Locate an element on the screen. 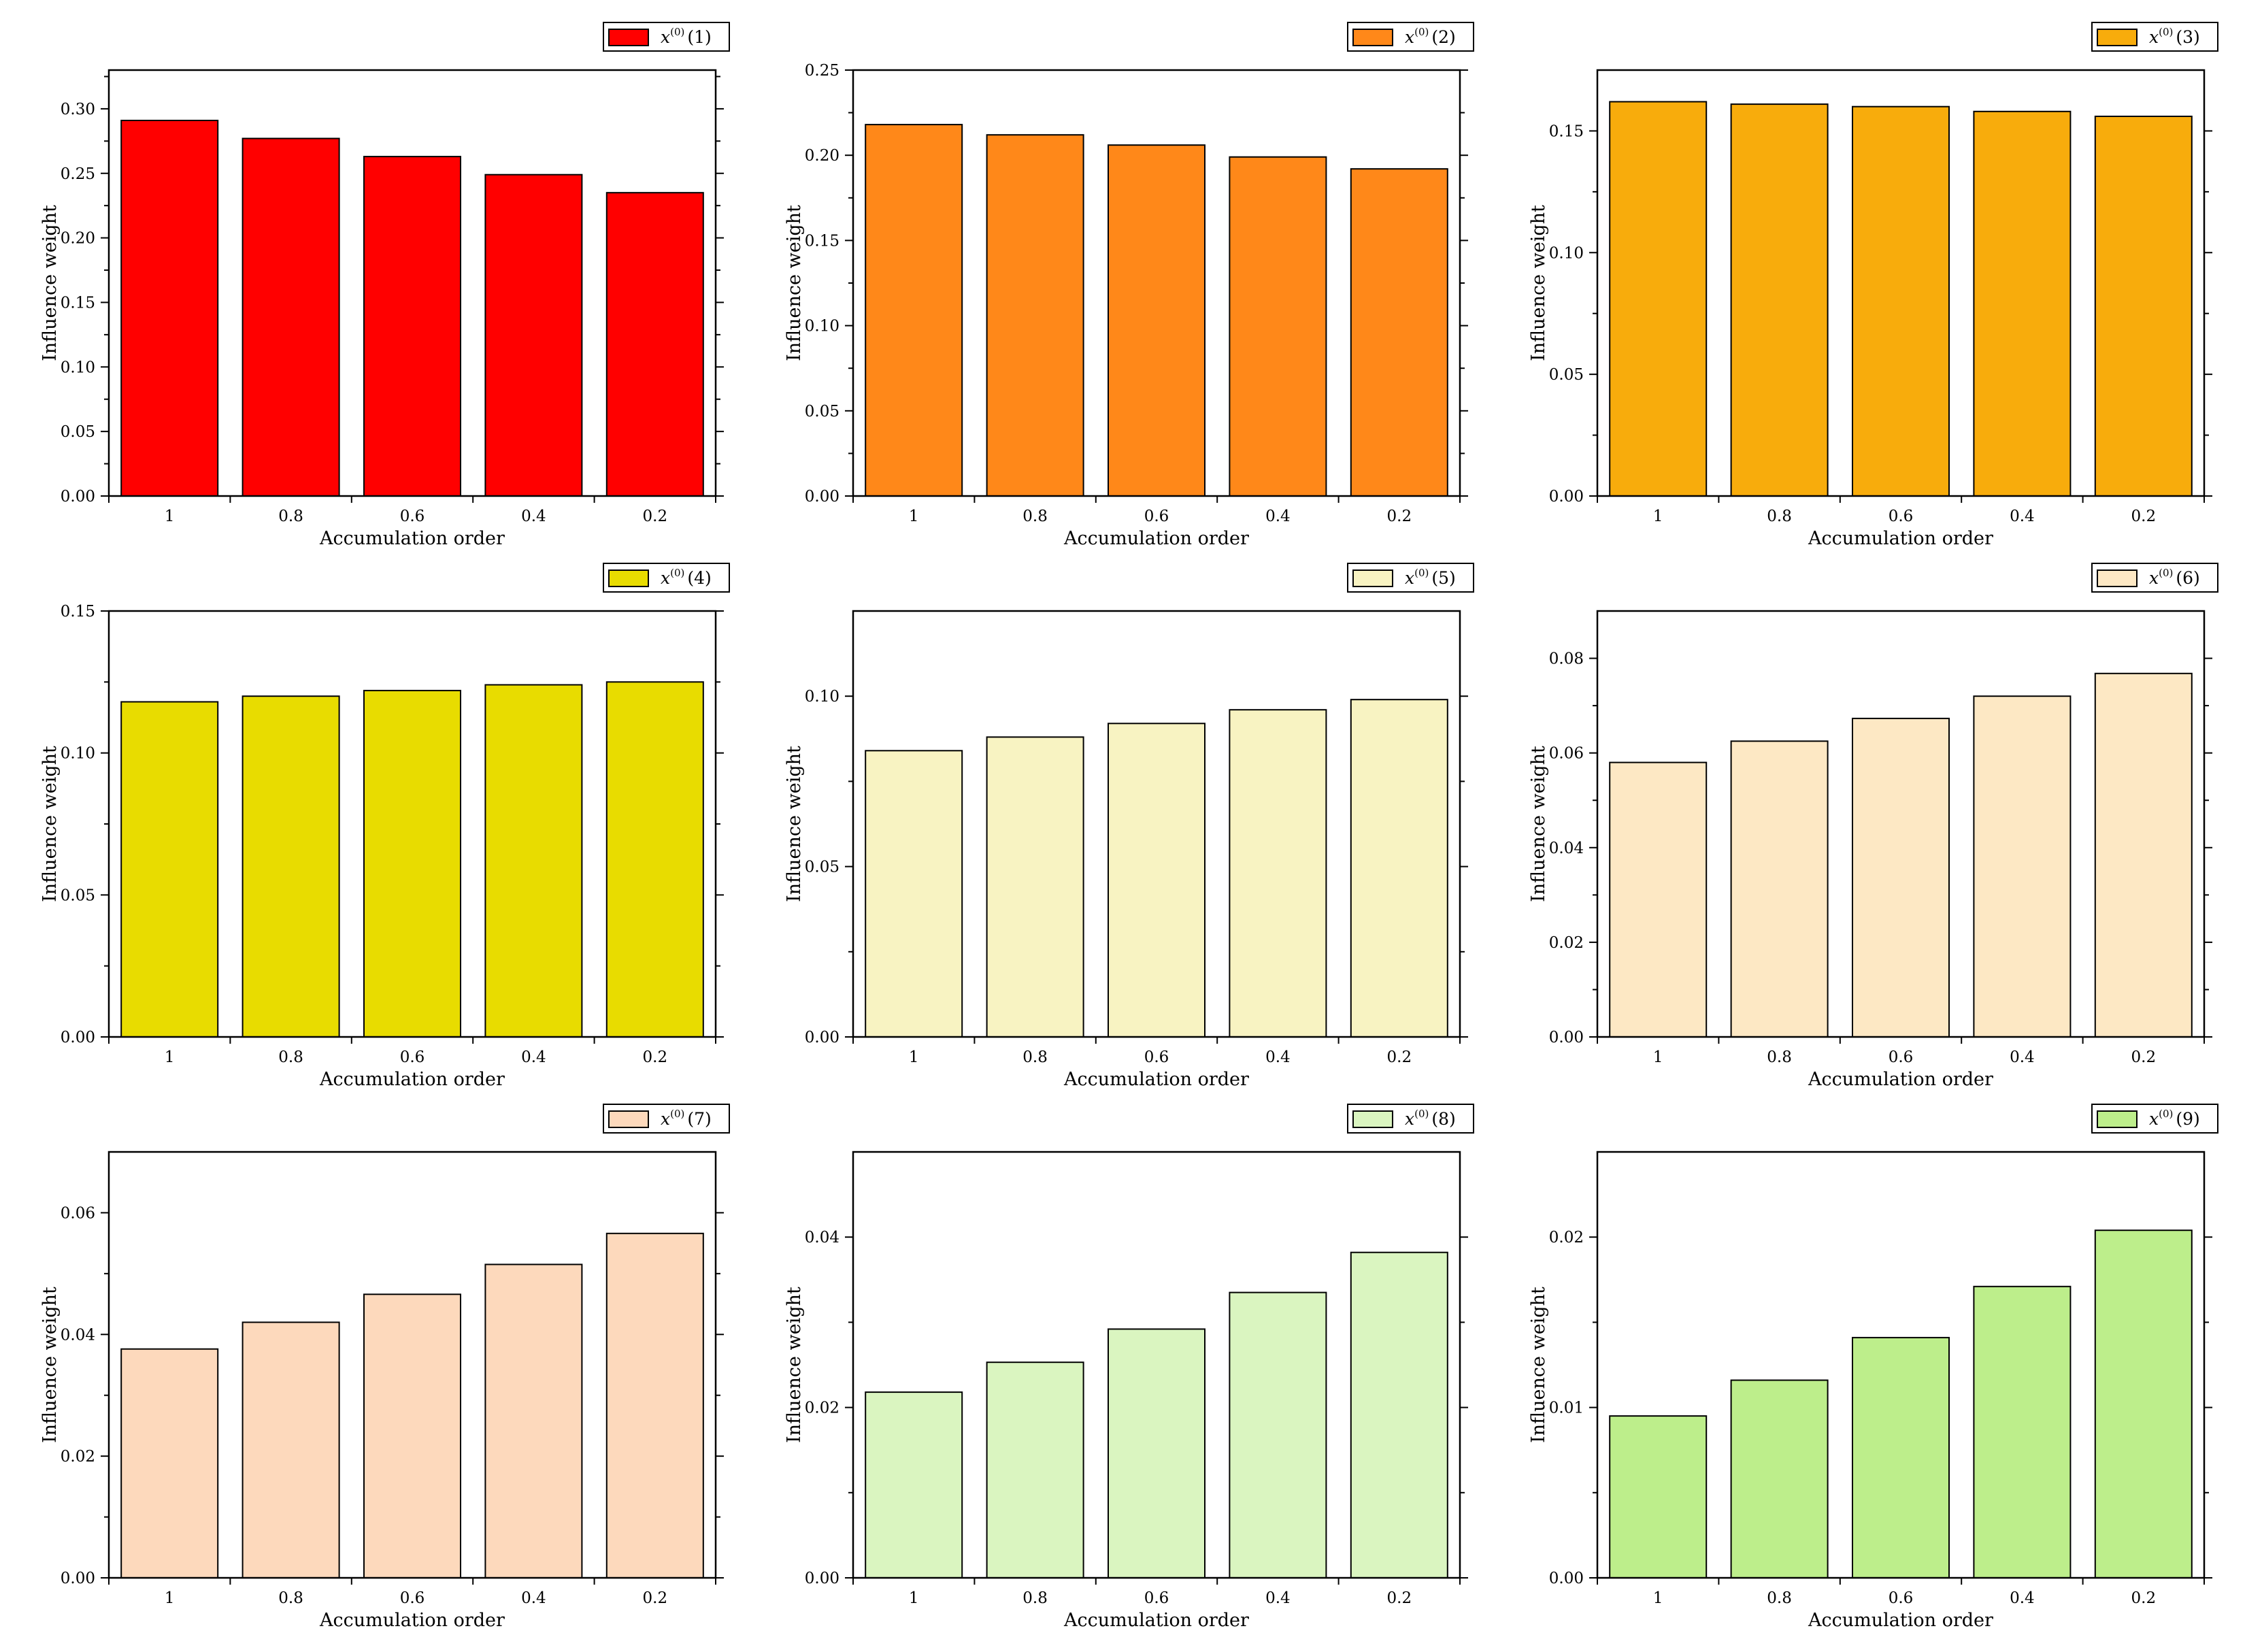  chart-5-ytick-label-3: 0.10 is located at coordinates (822, 697).